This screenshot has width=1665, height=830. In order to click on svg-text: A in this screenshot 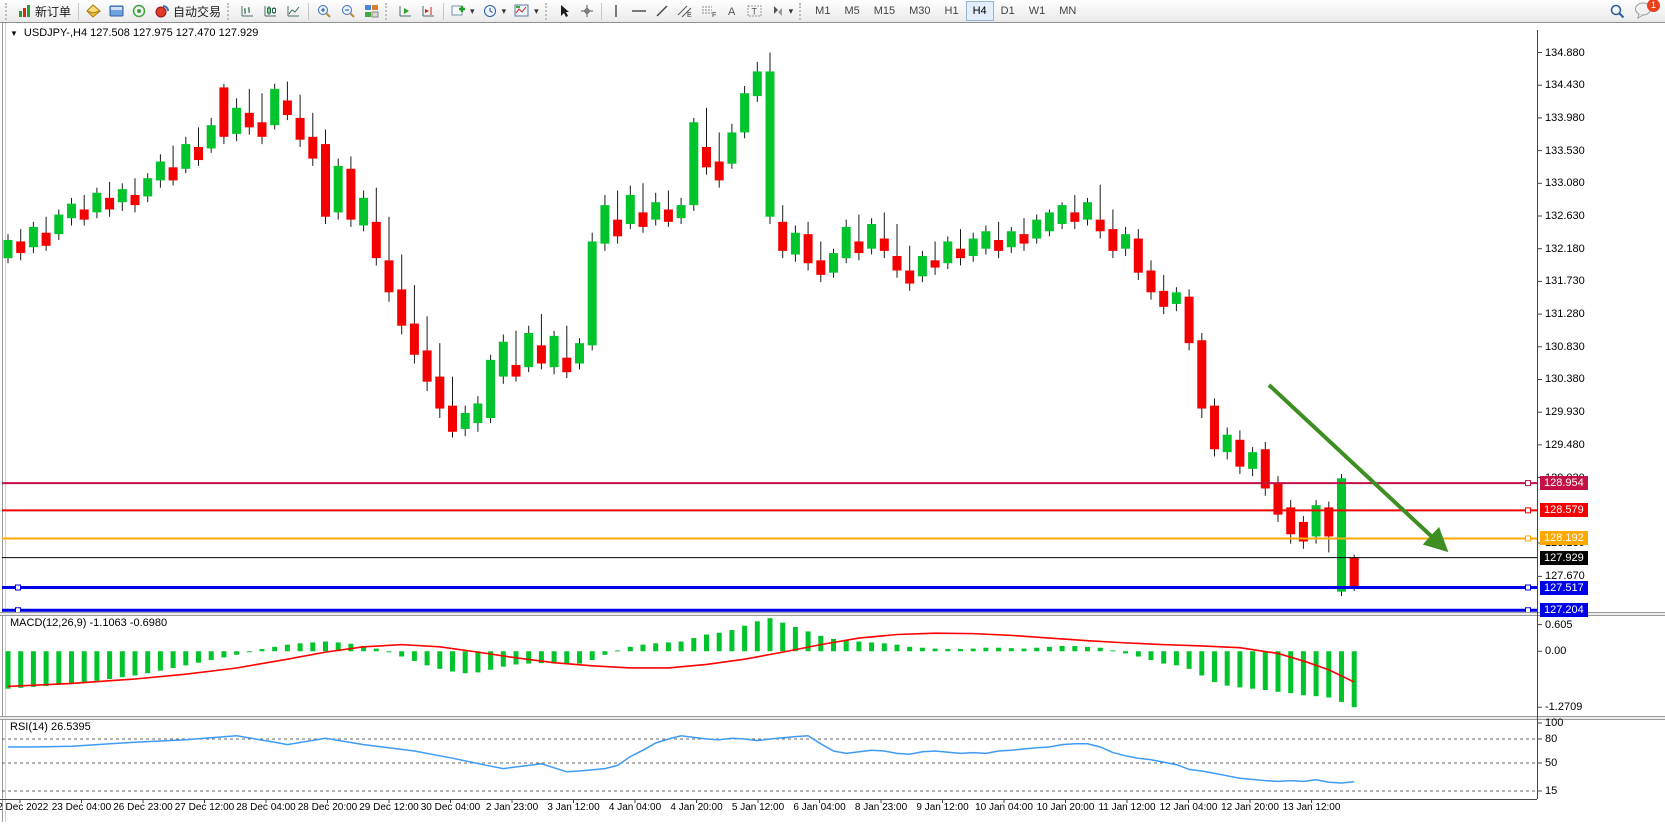, I will do `click(732, 12)`.